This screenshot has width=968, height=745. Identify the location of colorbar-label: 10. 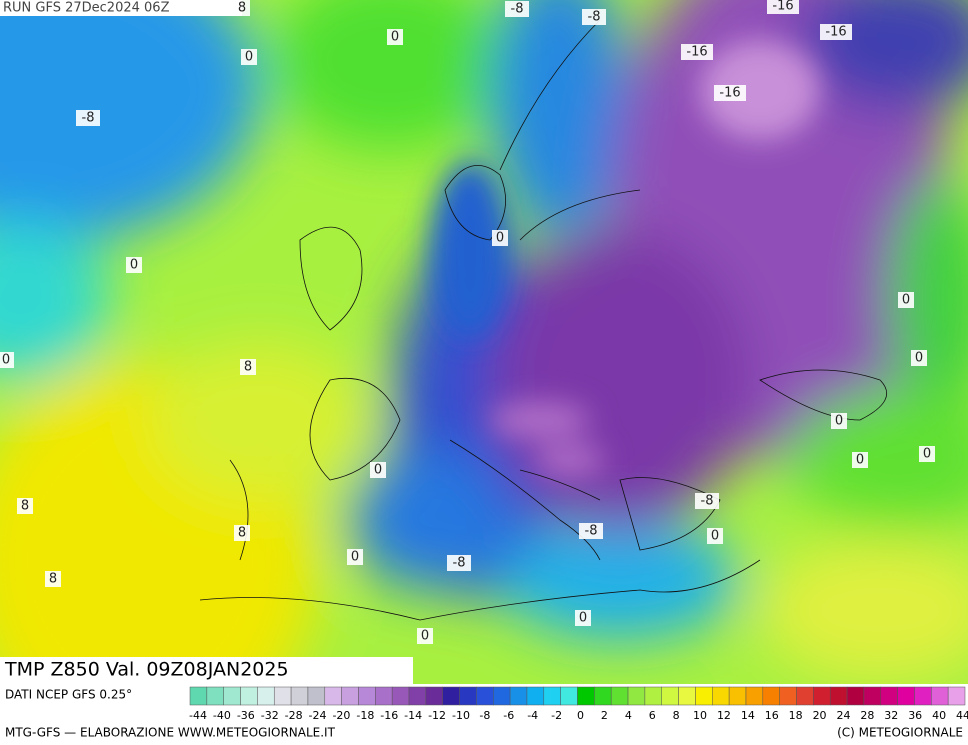
(700, 715).